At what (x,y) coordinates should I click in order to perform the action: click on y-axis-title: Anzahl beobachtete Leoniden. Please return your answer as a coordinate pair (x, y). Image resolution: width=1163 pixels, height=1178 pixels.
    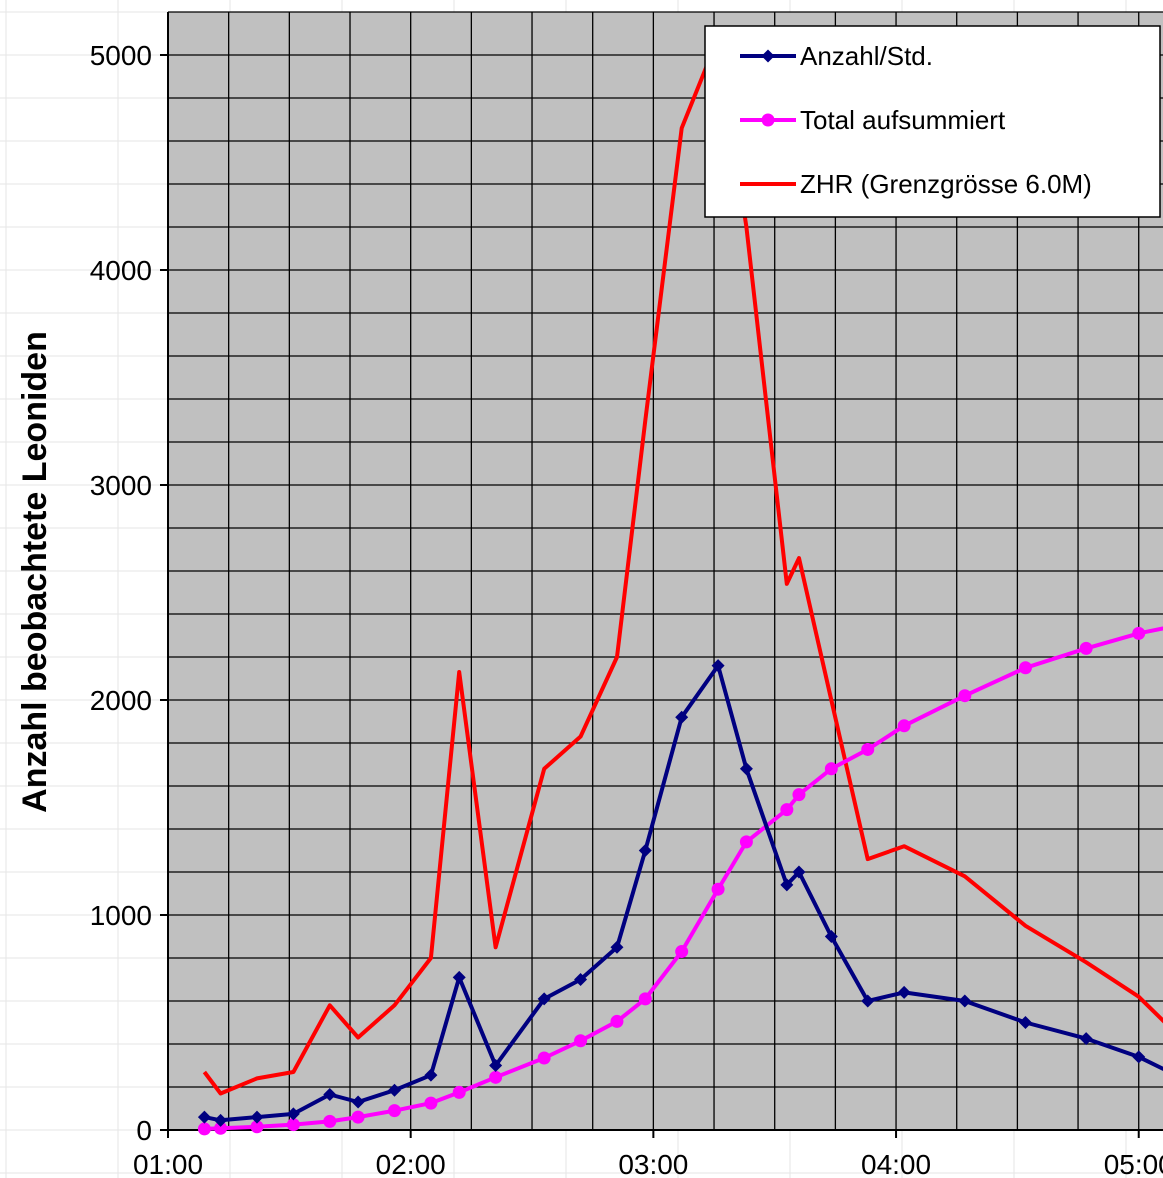
    Looking at the image, I should click on (35, 572).